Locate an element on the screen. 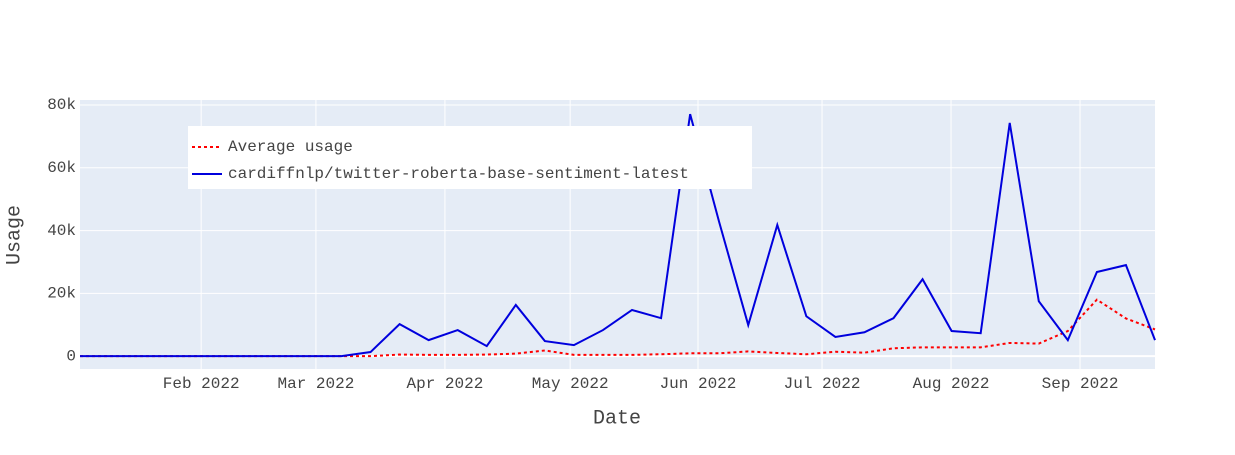 This screenshot has width=1235, height=455. x-tick-label: Sep 2022 is located at coordinates (1080, 384).